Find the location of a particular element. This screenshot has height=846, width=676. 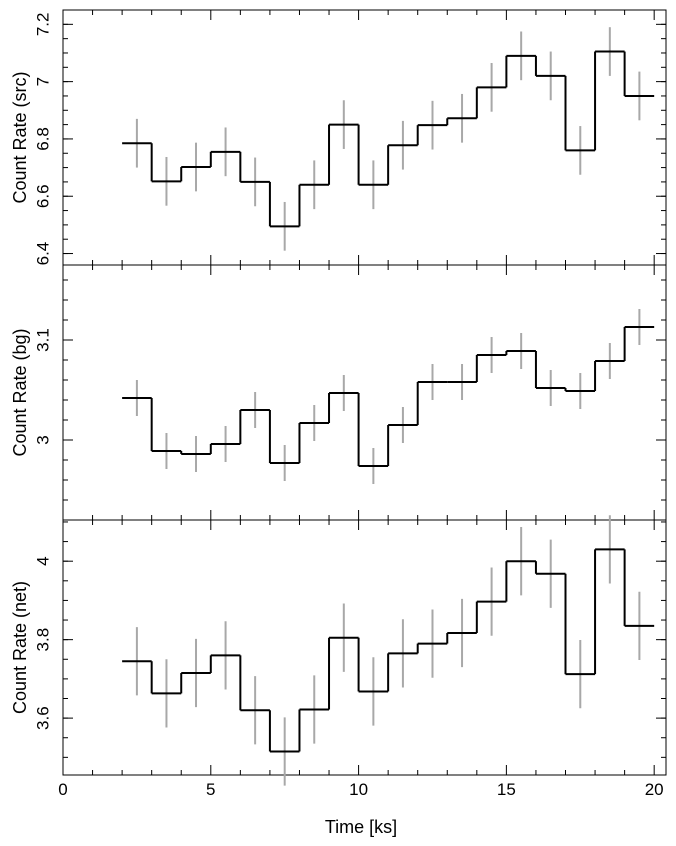

y-tick-label: 3.6 is located at coordinates (43, 718).